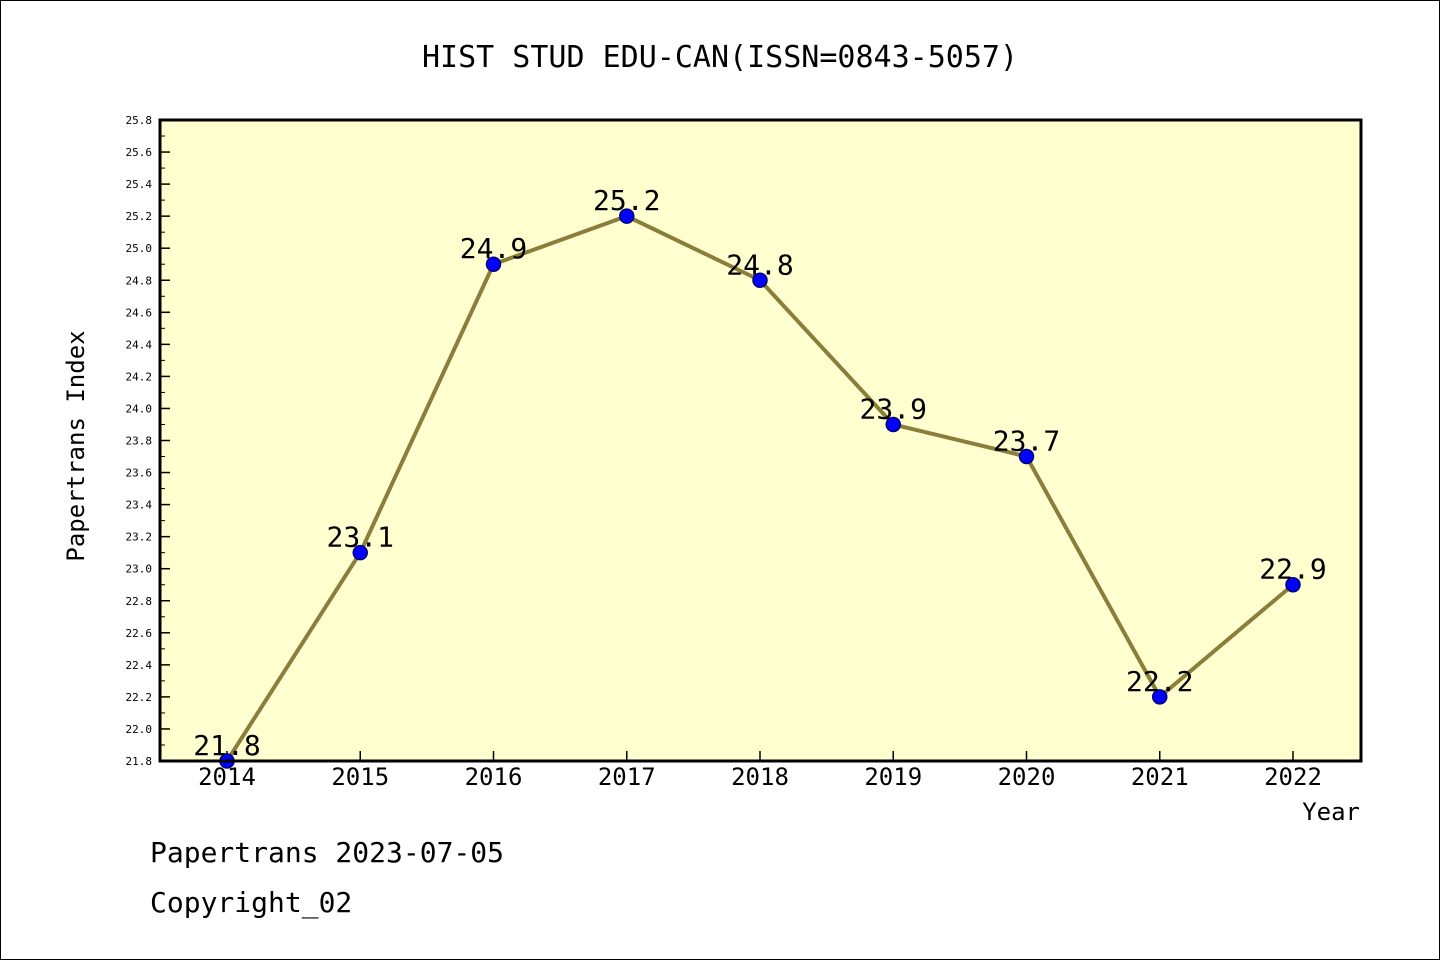 The width and height of the screenshot is (1440, 960). Describe the element at coordinates (76, 445) in the screenshot. I see `y-axis-label: Papertrans Index` at that location.